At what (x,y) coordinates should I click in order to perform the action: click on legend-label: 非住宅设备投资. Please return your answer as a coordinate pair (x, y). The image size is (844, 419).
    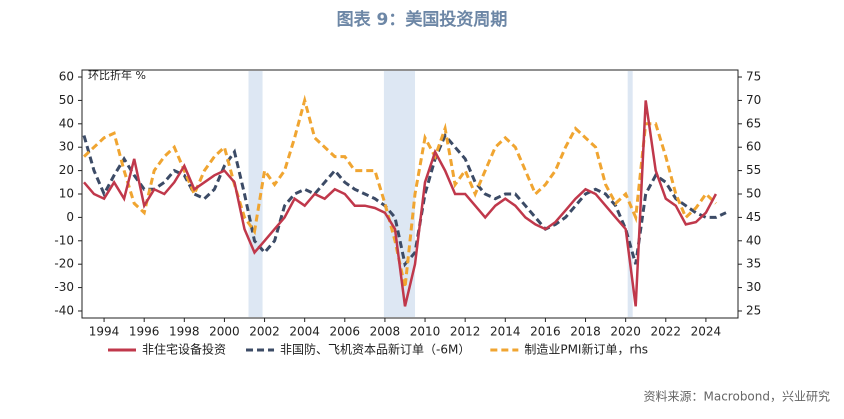
    Looking at the image, I should click on (184, 349).